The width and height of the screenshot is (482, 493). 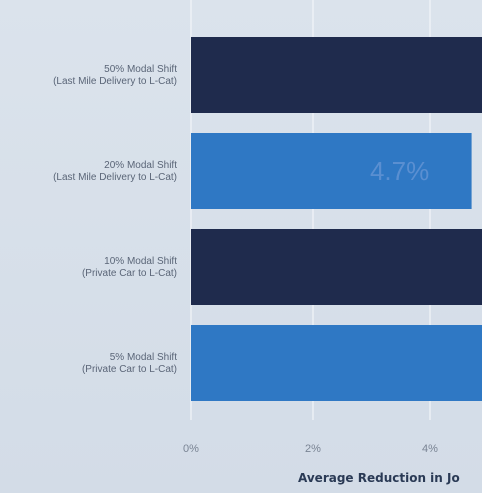 I want to click on bar-data-label: 4.7%, so click(x=399, y=171).